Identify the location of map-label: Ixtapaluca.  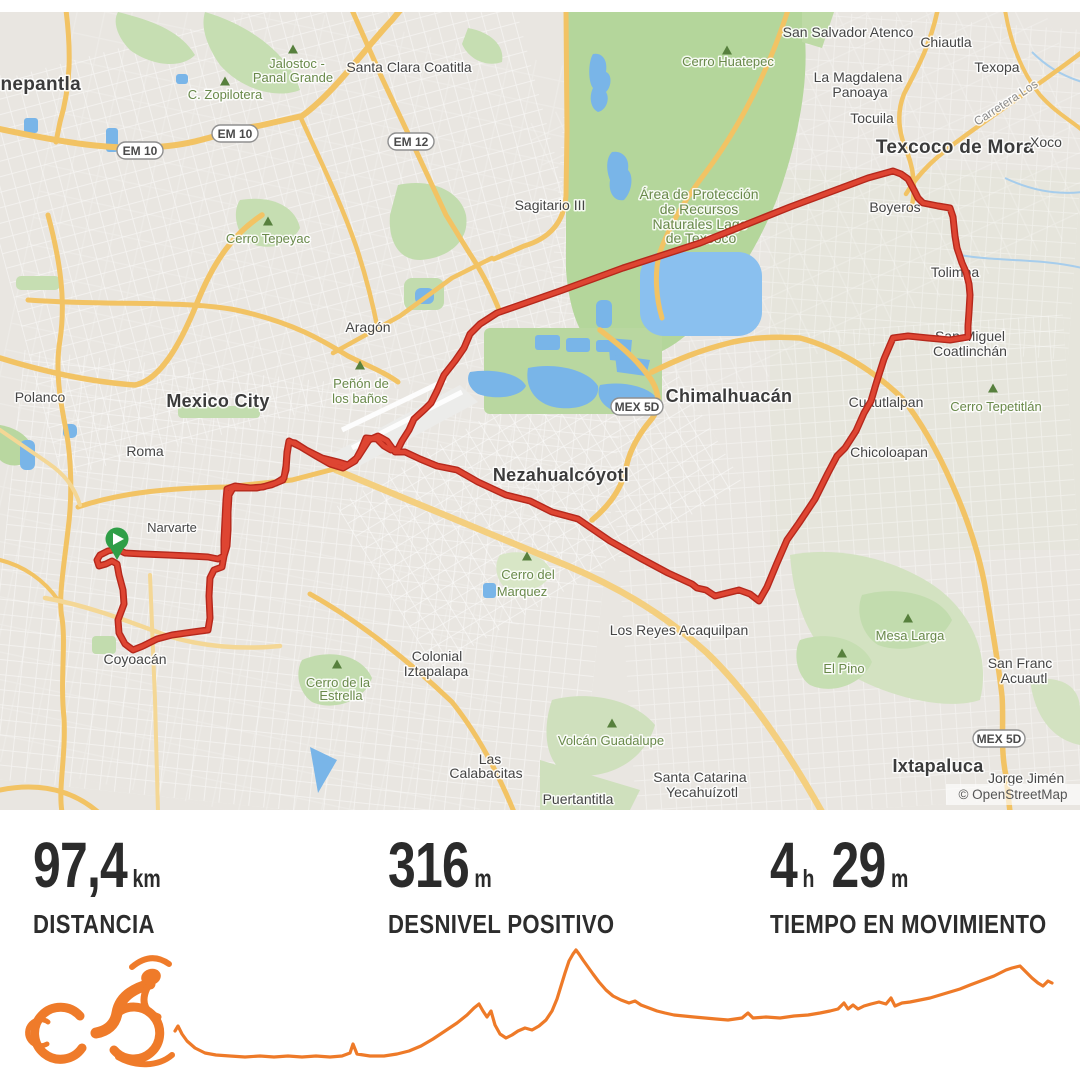
(938, 766).